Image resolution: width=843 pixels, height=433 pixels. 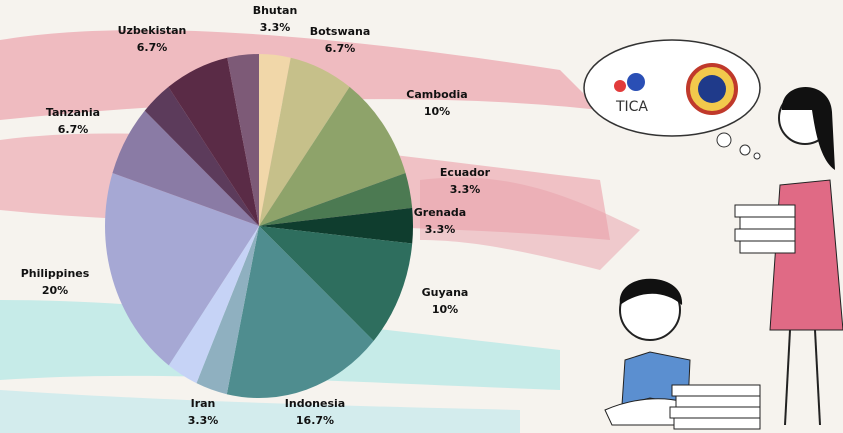 I want to click on slice-label: Cambodia, so click(x=436, y=94).